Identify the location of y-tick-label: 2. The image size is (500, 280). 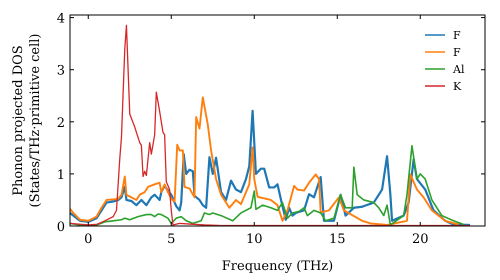
(60, 123).